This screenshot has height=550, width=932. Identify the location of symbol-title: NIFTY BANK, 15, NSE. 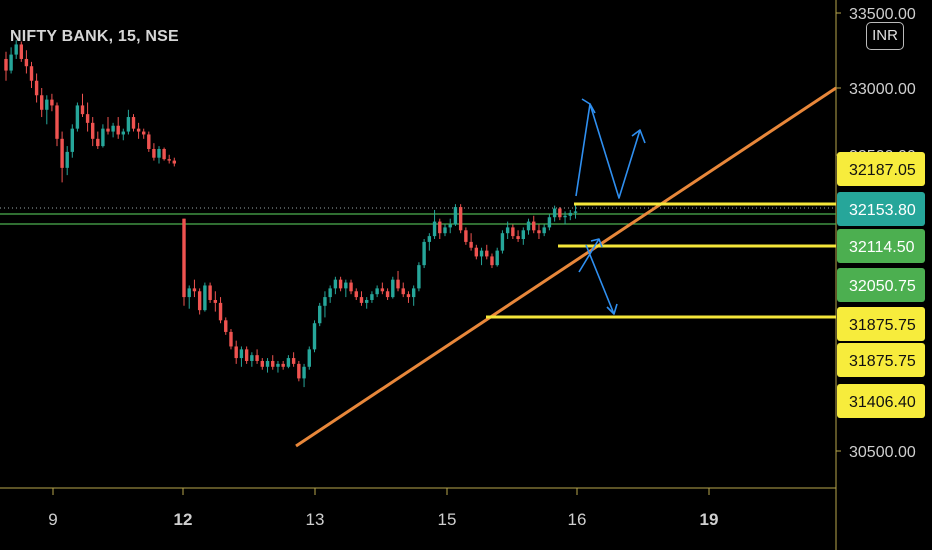
(94, 36).